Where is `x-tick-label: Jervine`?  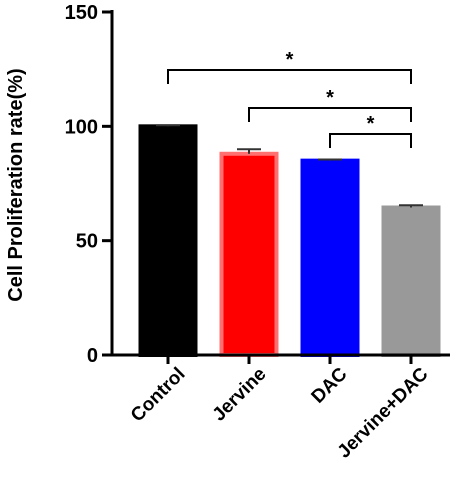
x-tick-label: Jervine is located at coordinates (240, 395).